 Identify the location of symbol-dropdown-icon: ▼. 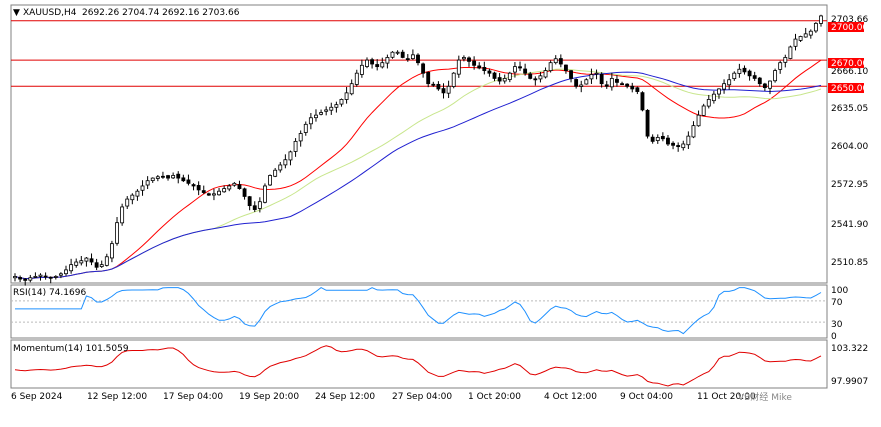
(16, 13).